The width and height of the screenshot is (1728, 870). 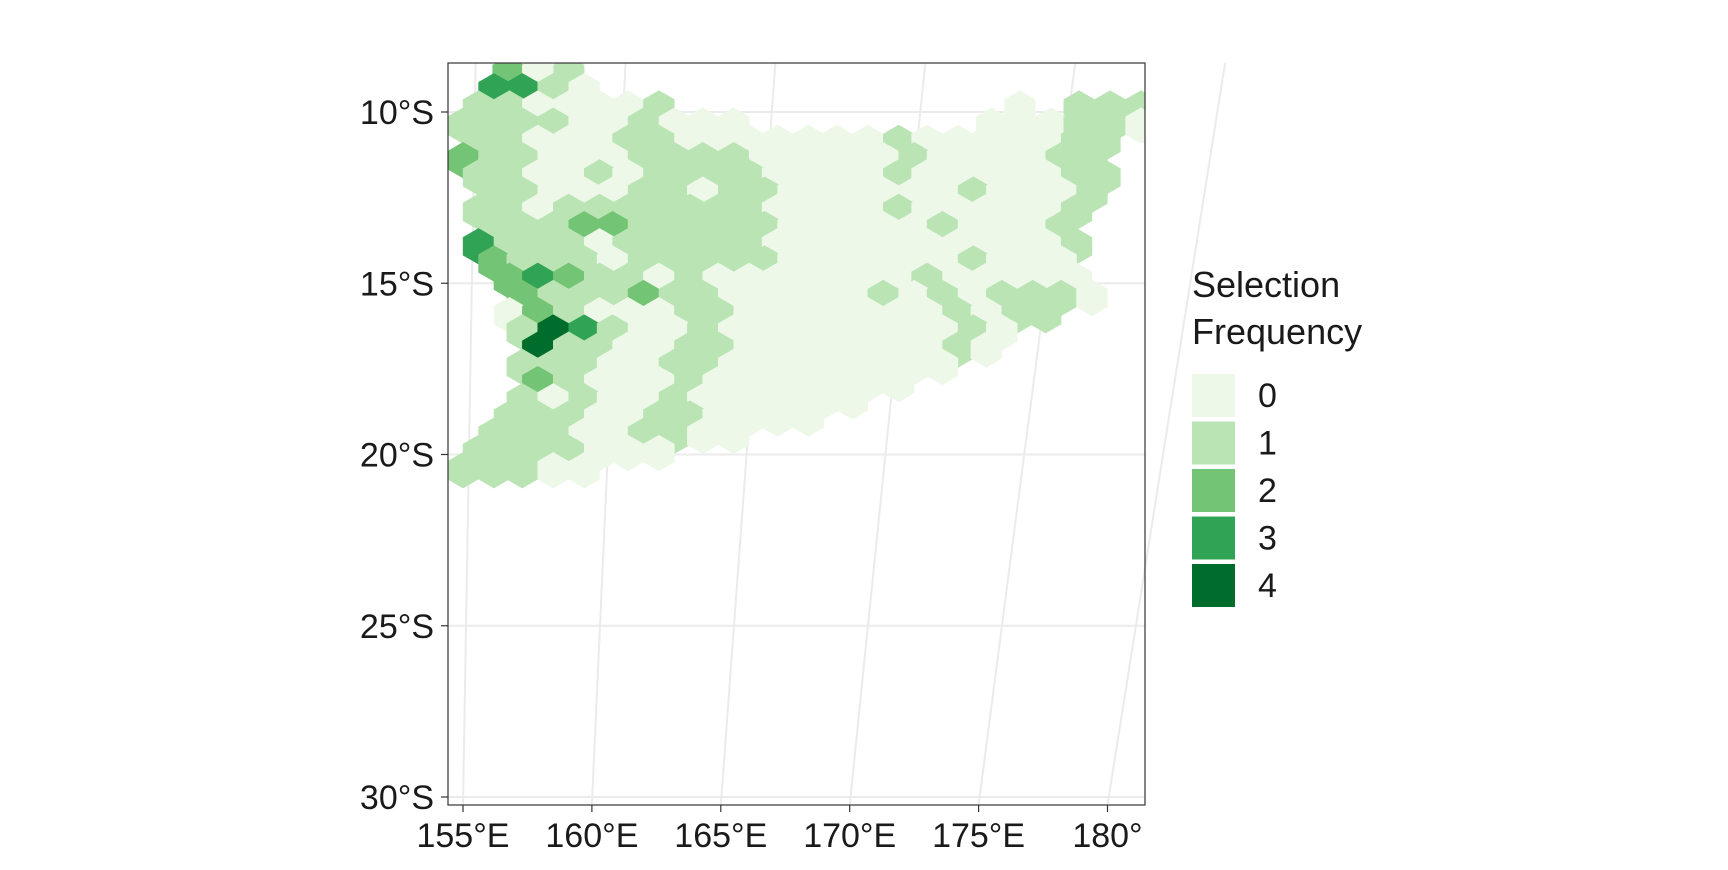 What do you see at coordinates (591, 836) in the screenshot?
I see `x-tick-label: 160°E` at bounding box center [591, 836].